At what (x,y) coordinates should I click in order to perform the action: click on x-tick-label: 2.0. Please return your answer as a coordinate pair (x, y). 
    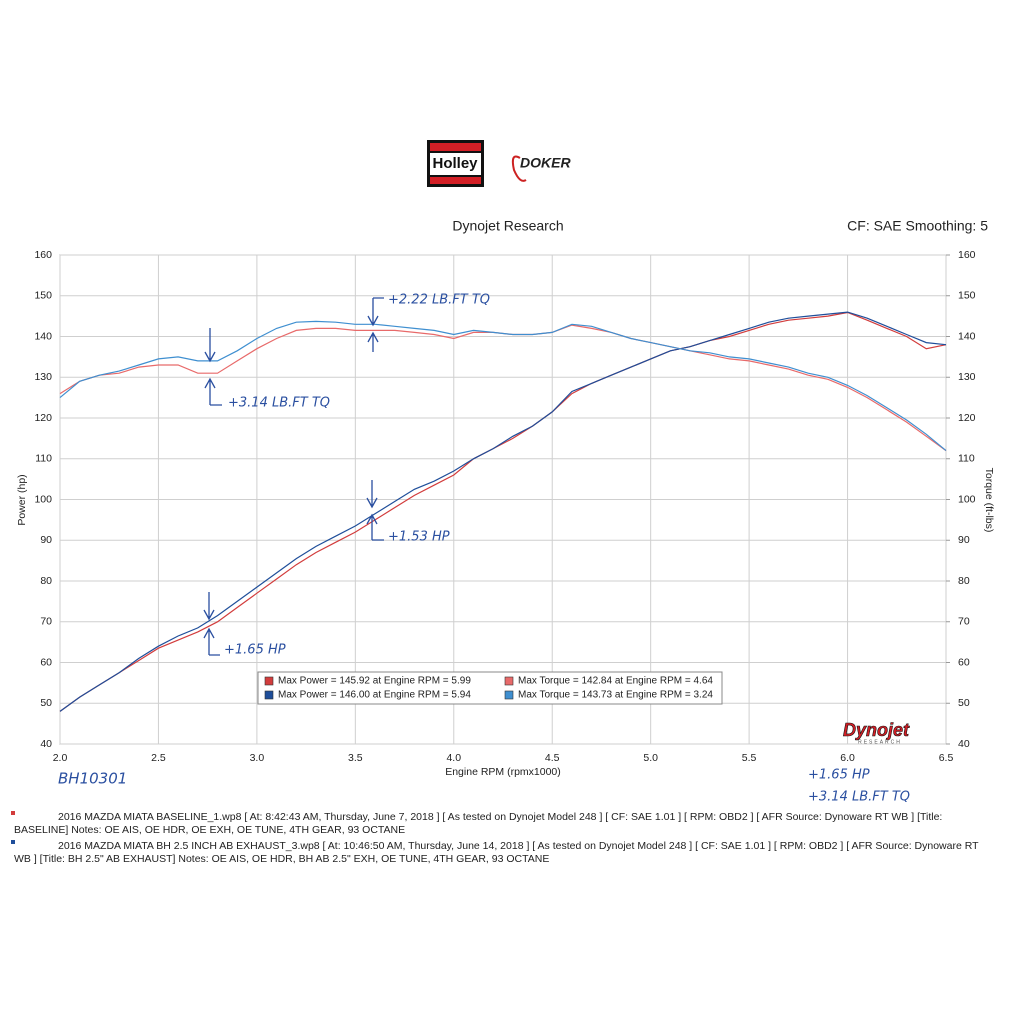
    Looking at the image, I should click on (60, 758).